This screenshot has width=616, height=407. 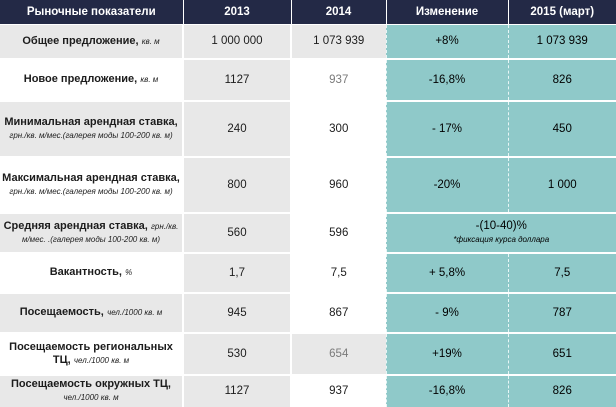 What do you see at coordinates (237, 233) in the screenshot?
I see `value-2013: 560` at bounding box center [237, 233].